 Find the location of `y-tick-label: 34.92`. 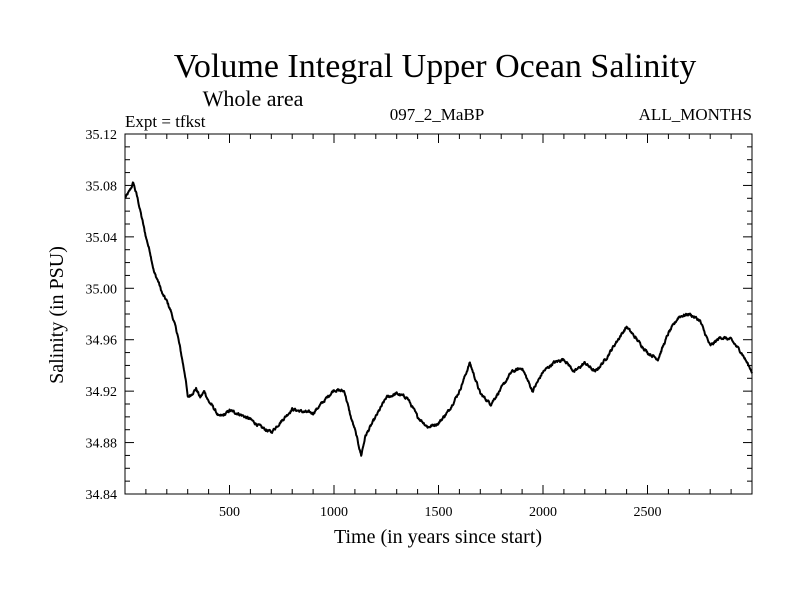

y-tick-label: 34.92 is located at coordinates (102, 392).